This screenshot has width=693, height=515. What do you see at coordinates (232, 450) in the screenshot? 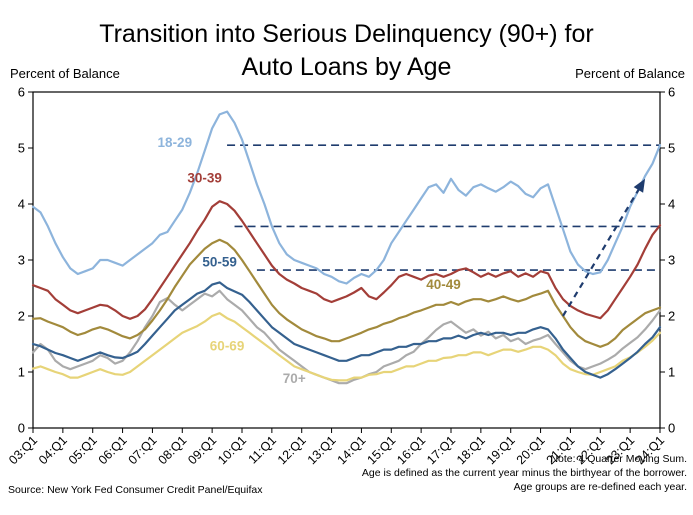
I see `x-tick-label: 10:Q1` at bounding box center [232, 450].